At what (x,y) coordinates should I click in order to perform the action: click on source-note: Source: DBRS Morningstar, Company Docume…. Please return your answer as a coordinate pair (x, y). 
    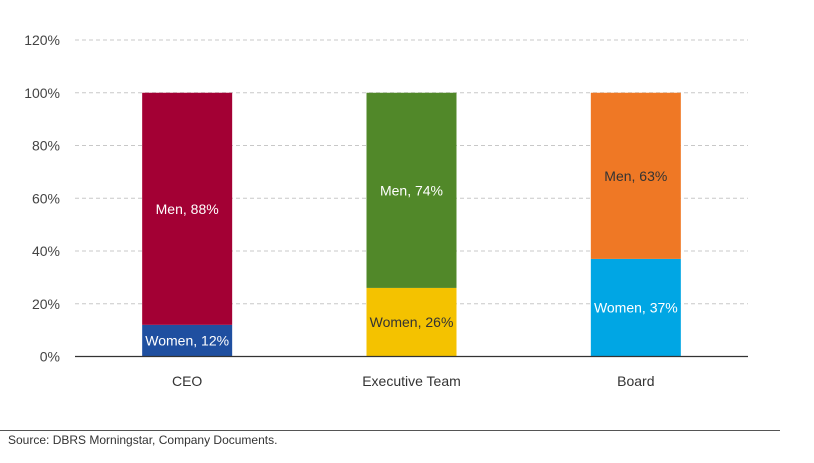
    Looking at the image, I should click on (143, 440).